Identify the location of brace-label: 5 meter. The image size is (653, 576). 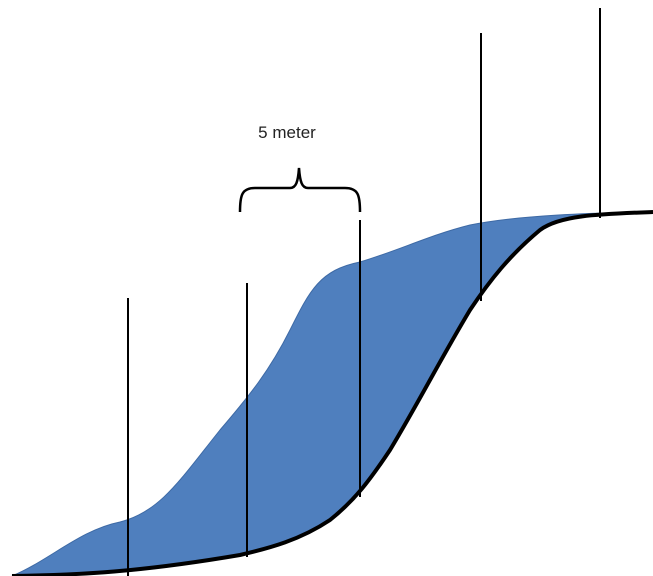
(287, 132).